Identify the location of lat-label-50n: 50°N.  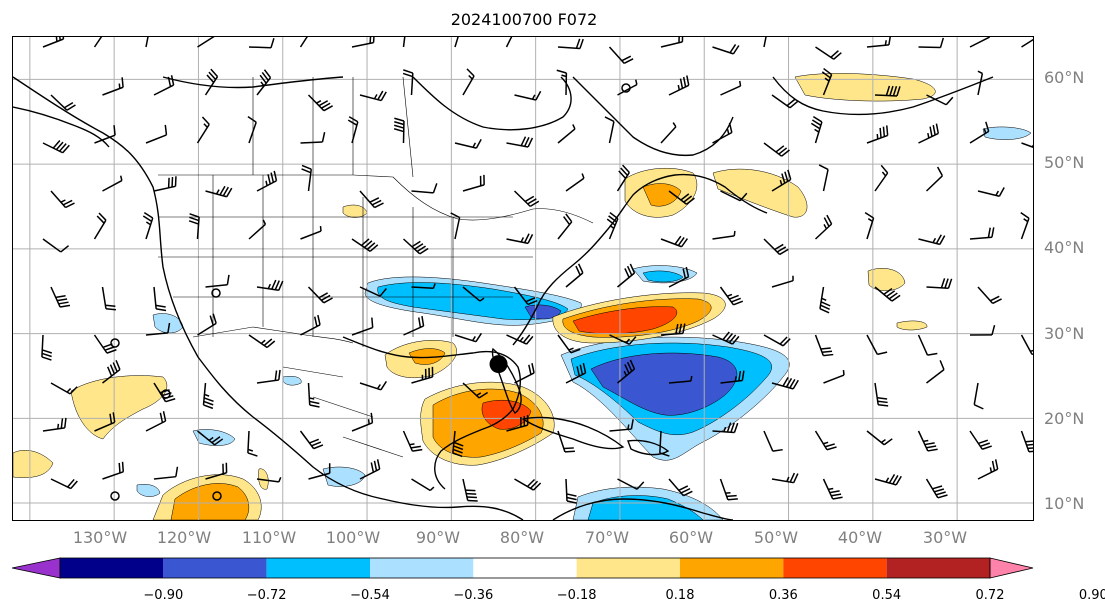
(1064, 162).